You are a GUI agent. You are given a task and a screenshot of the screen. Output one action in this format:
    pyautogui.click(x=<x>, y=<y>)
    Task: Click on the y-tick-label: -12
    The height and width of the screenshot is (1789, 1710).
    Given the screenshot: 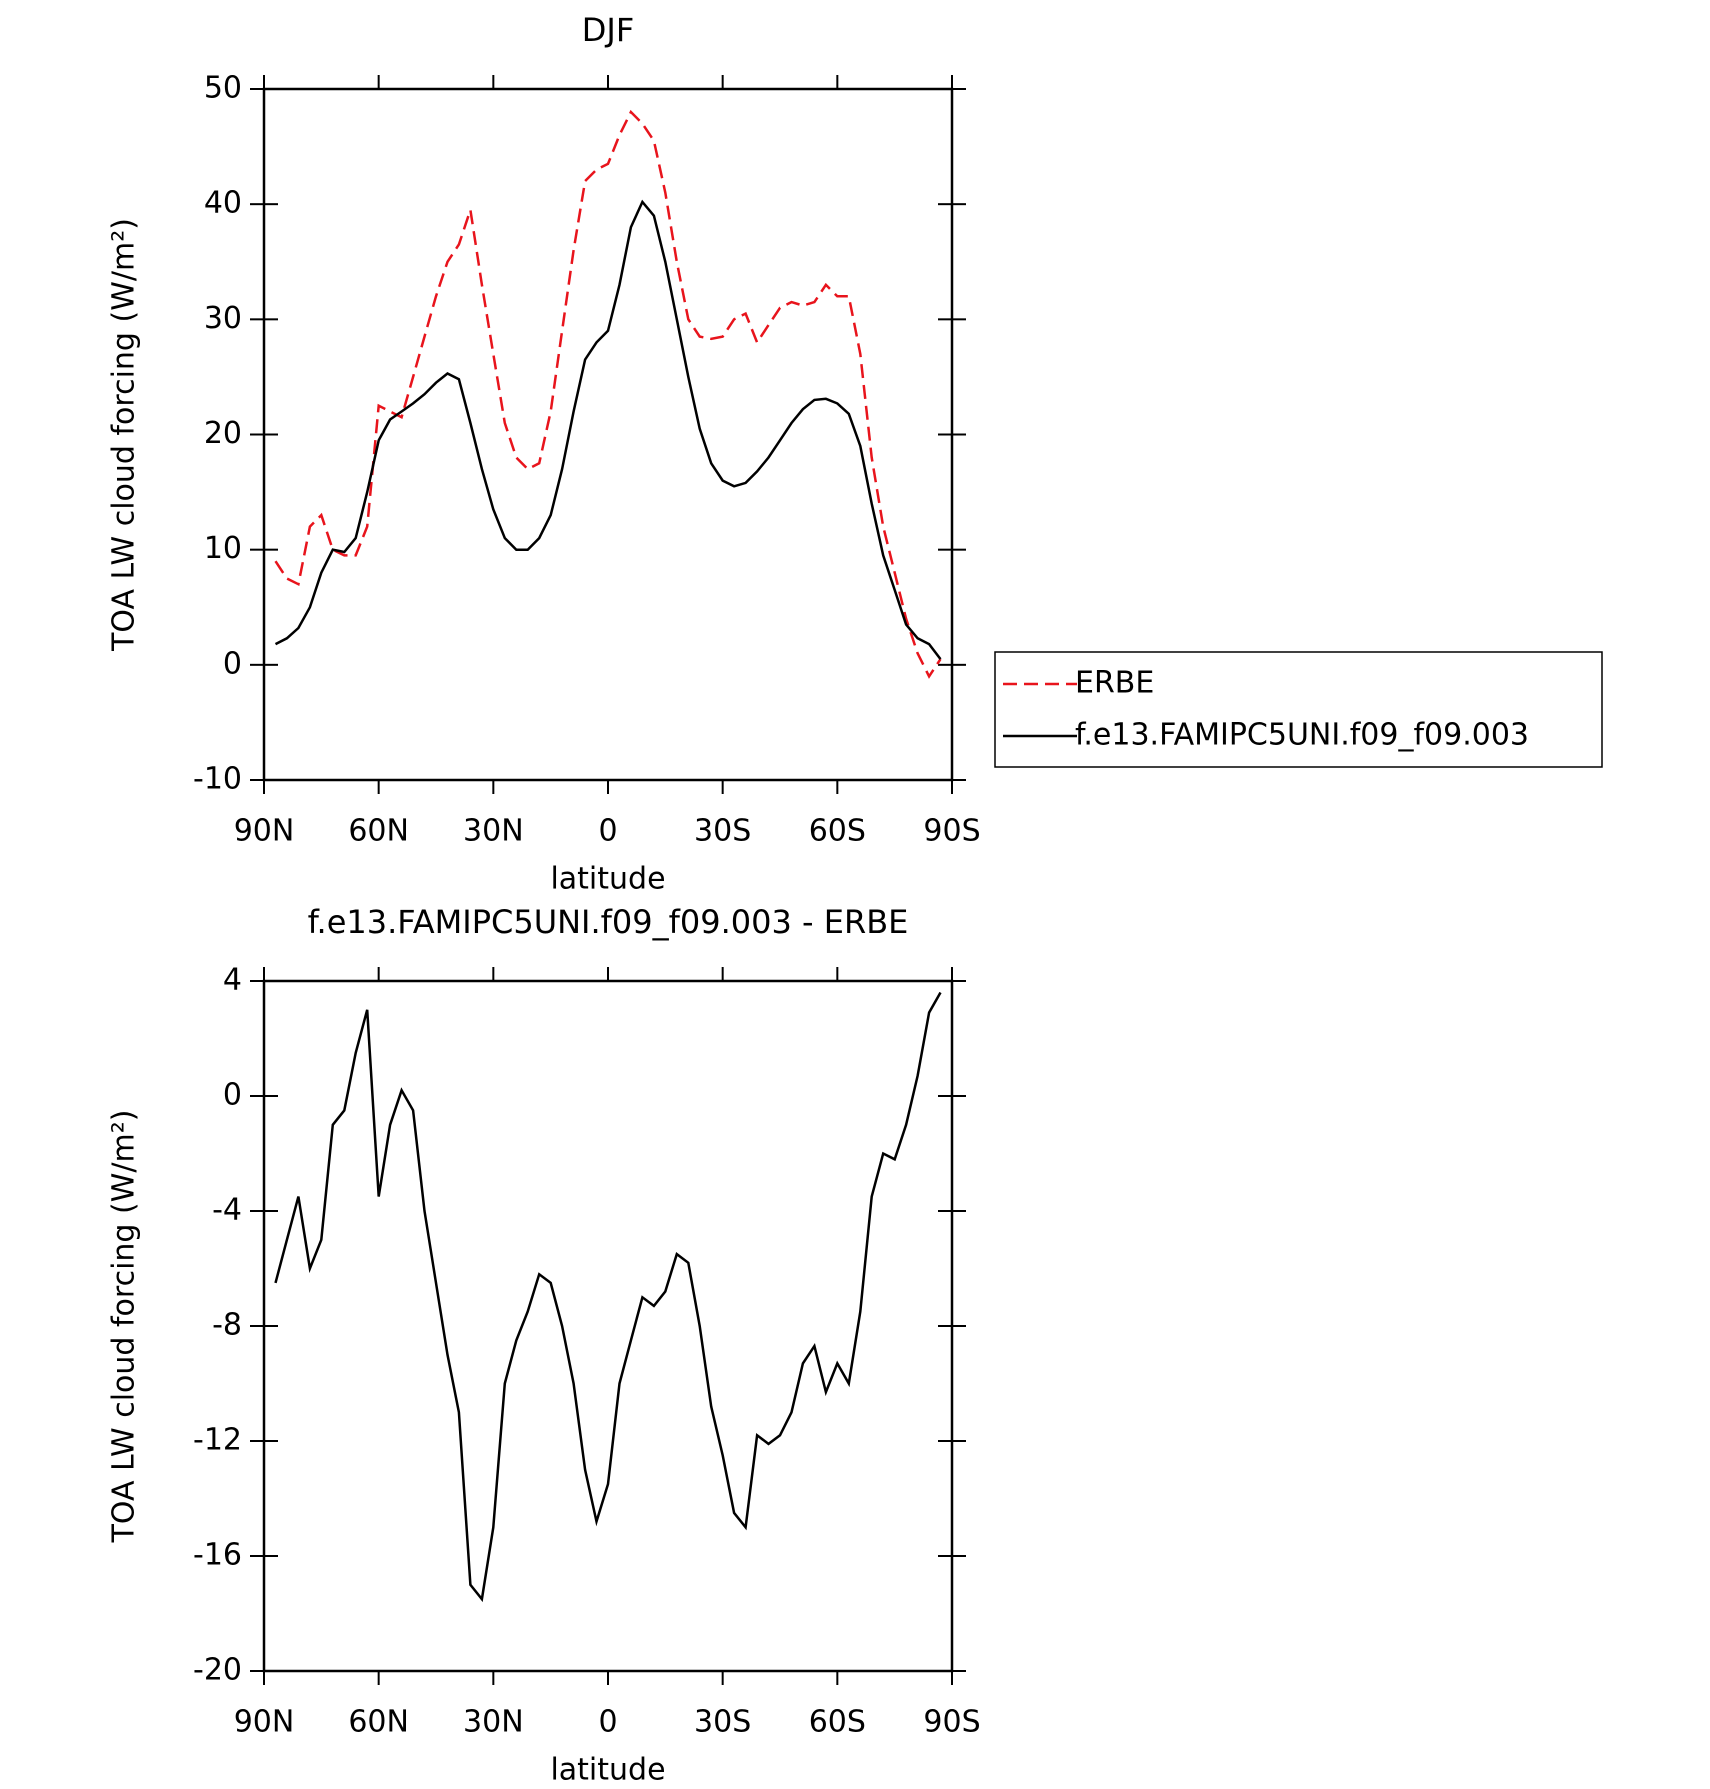 What is the action you would take?
    pyautogui.click(x=217, y=1440)
    